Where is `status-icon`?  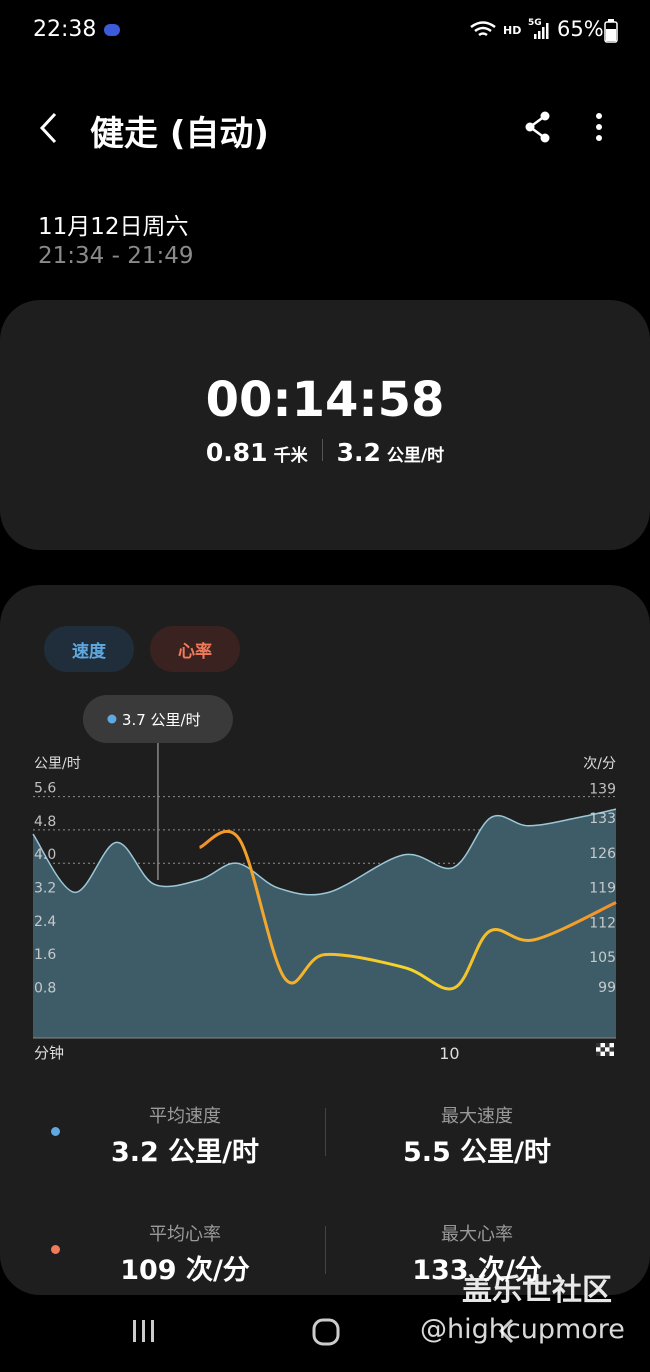
status-icon is located at coordinates (112, 30).